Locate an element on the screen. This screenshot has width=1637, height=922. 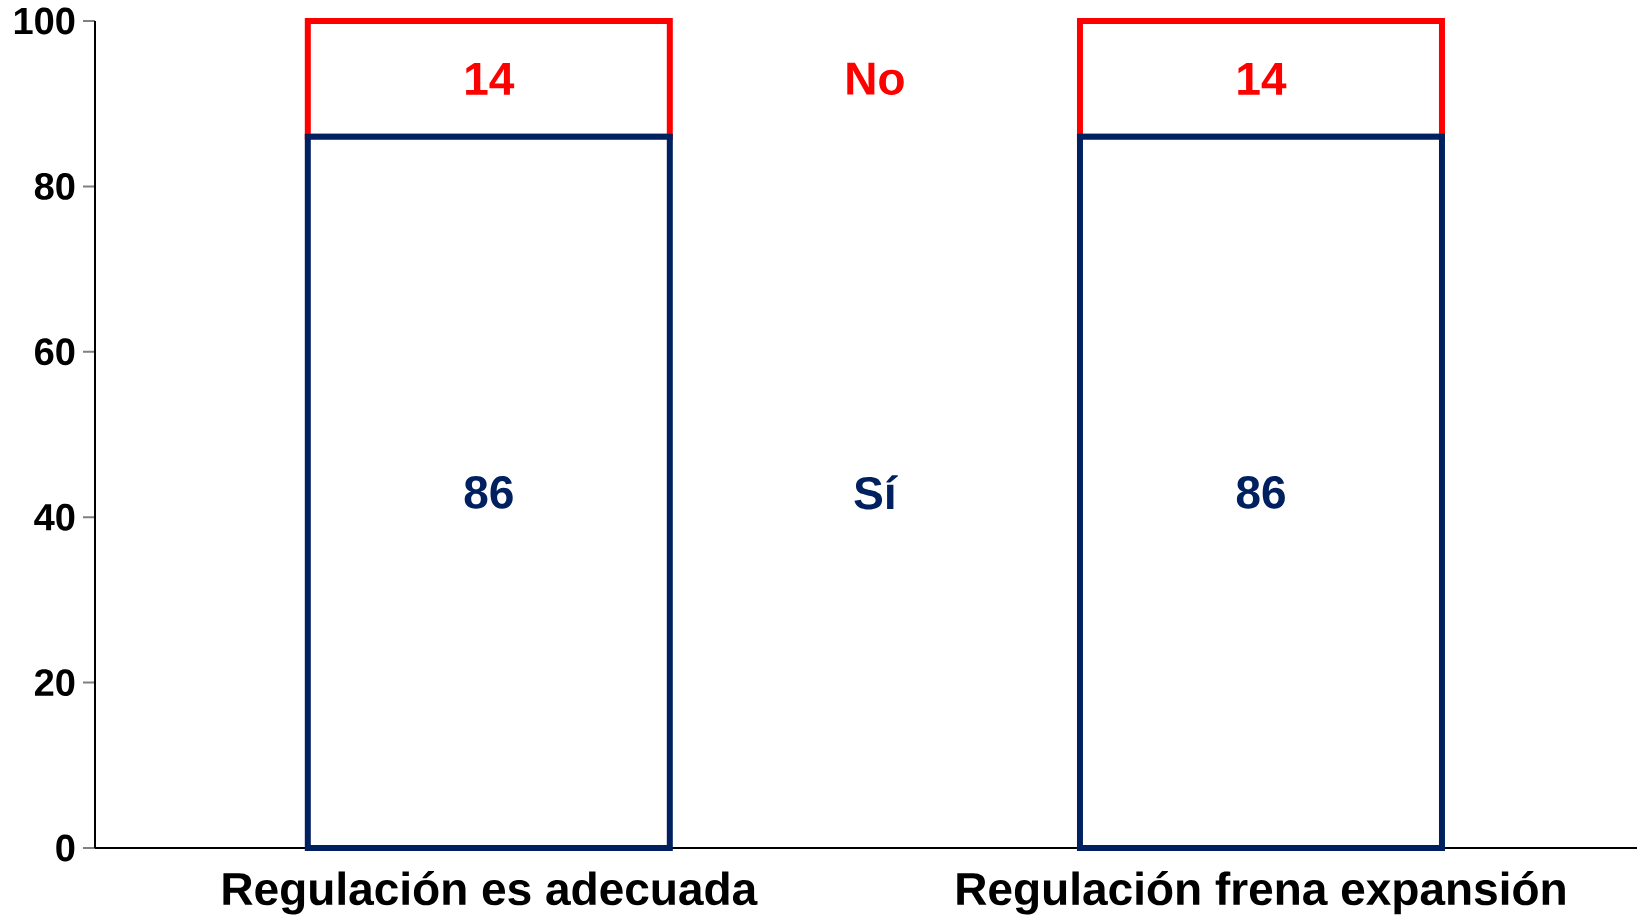
y-tick-label: 100 is located at coordinates (44, 21).